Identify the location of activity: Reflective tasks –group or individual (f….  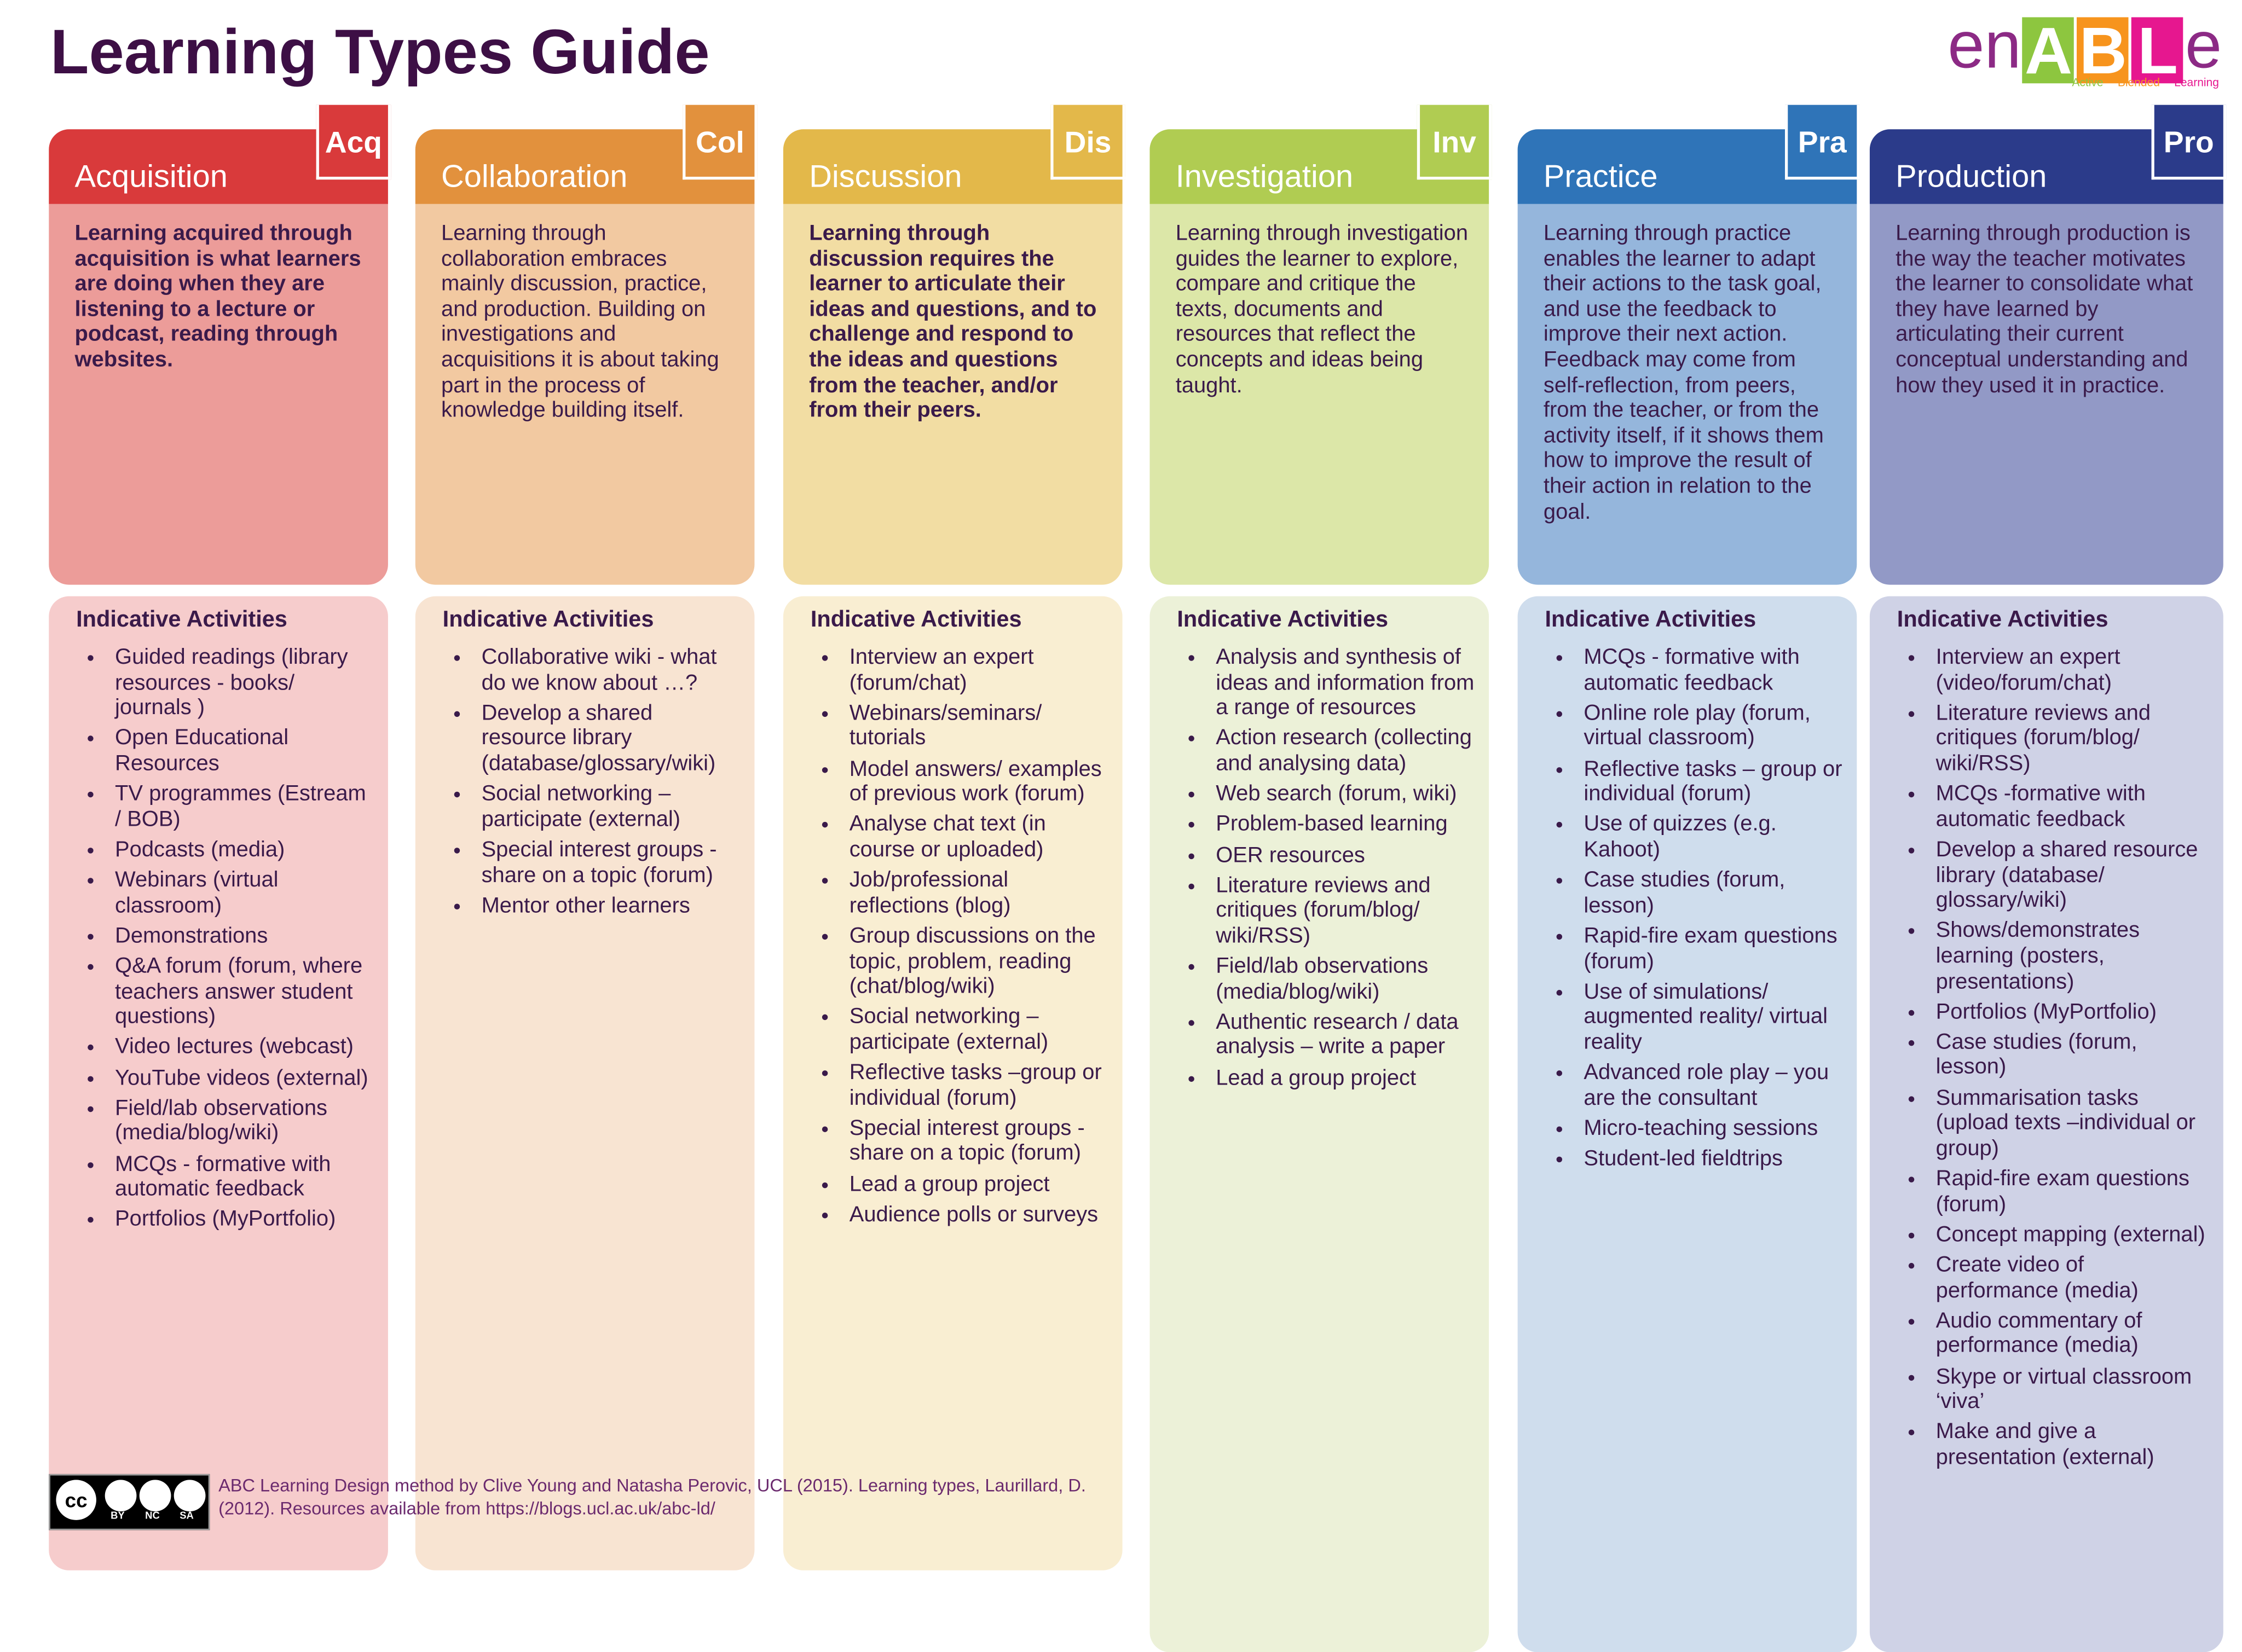
(977, 1085).